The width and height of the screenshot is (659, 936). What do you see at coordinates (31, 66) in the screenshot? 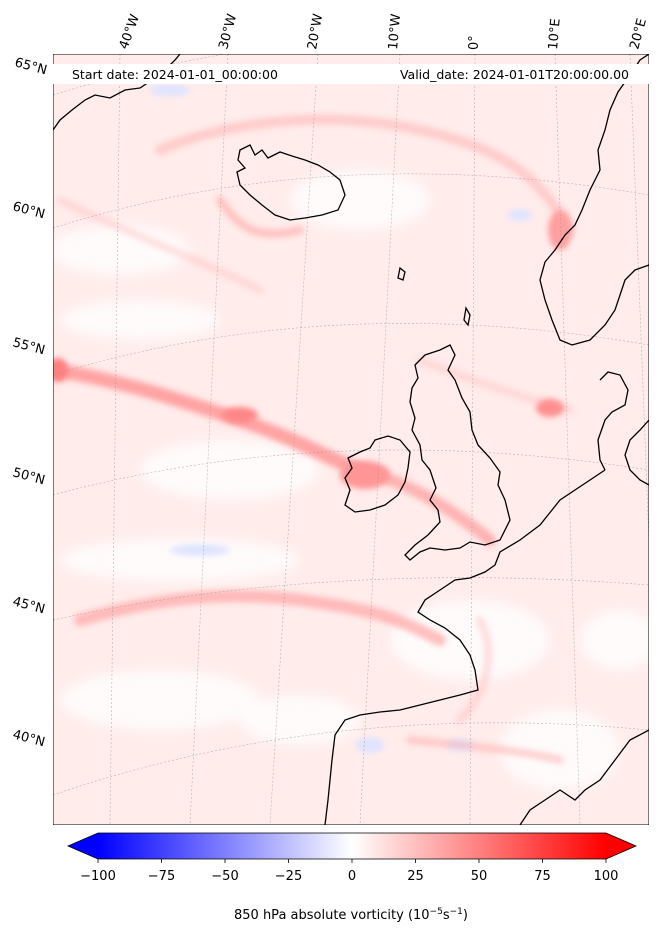
I see `lat-label-65n: 65°N` at bounding box center [31, 66].